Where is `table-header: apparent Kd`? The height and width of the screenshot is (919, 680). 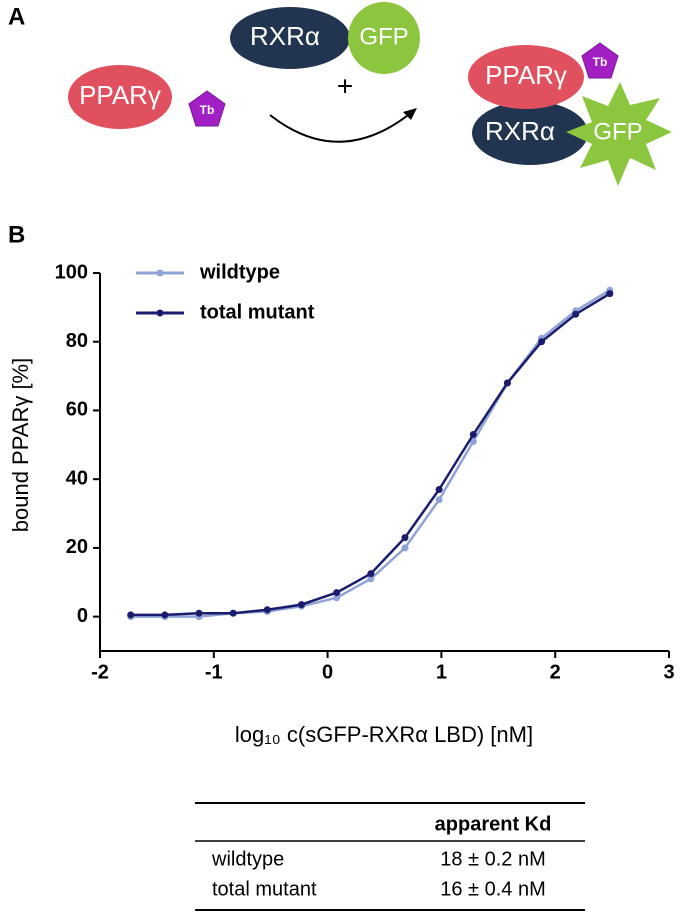
table-header: apparent Kd is located at coordinates (493, 824).